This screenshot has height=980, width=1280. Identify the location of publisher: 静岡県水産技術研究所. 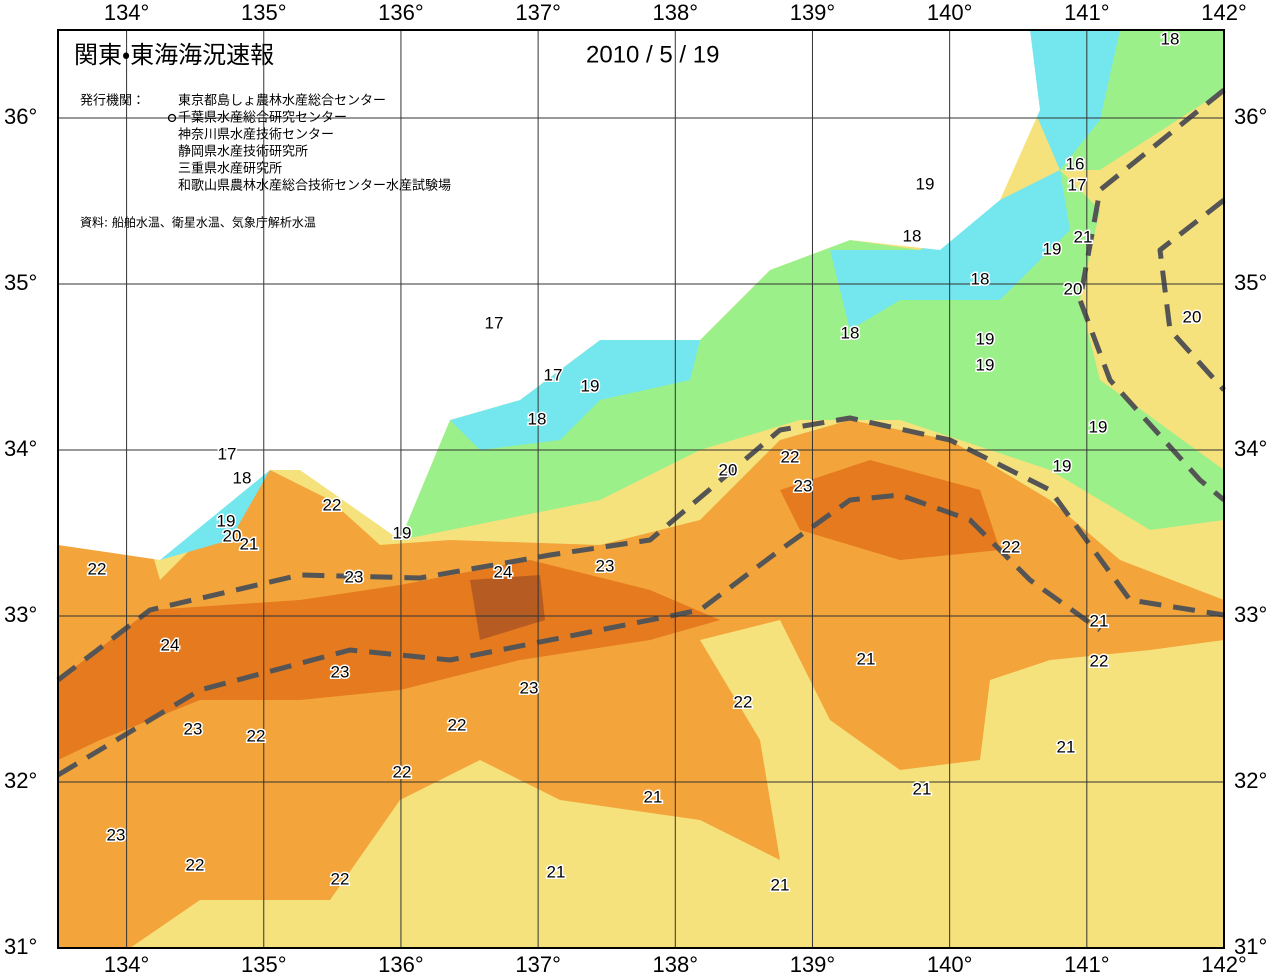
(243, 152).